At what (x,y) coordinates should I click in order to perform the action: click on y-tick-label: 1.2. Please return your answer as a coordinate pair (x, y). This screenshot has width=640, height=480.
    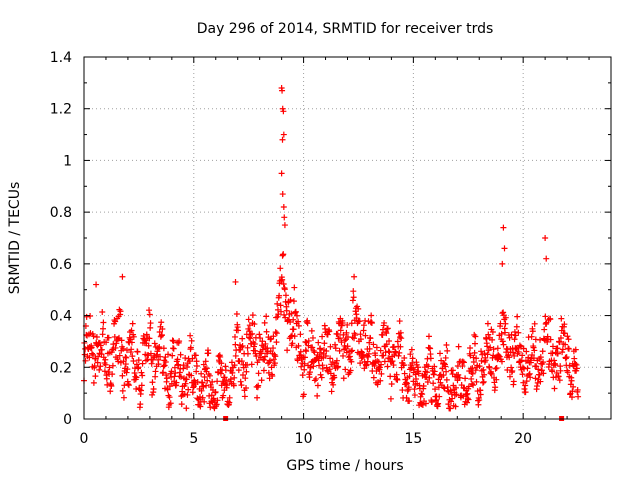
    Looking at the image, I should click on (61, 110).